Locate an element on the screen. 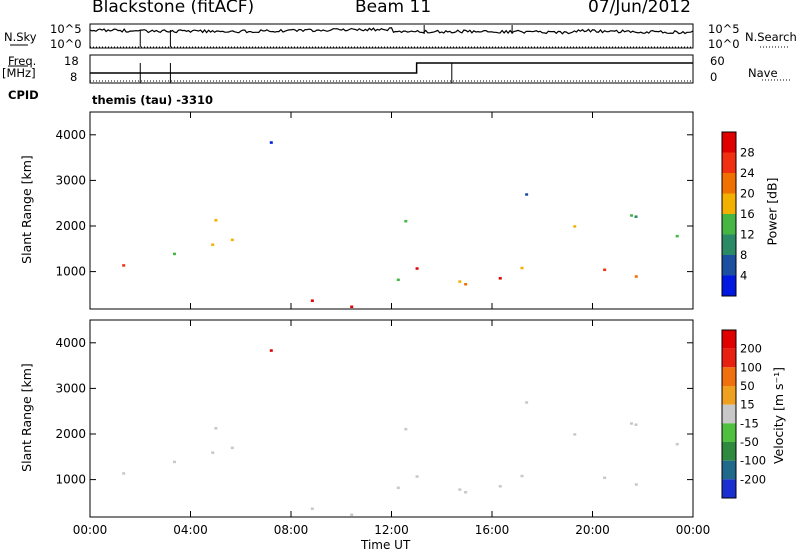  colorbar-tick-label: 24 is located at coordinates (747, 173).